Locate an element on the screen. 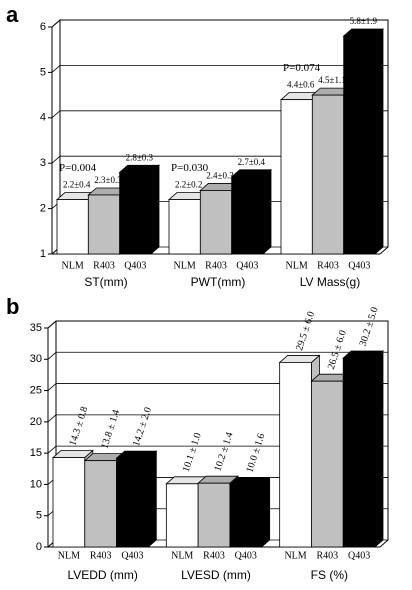  value-label: 10.1 ± 1.0 is located at coordinates (192, 453).